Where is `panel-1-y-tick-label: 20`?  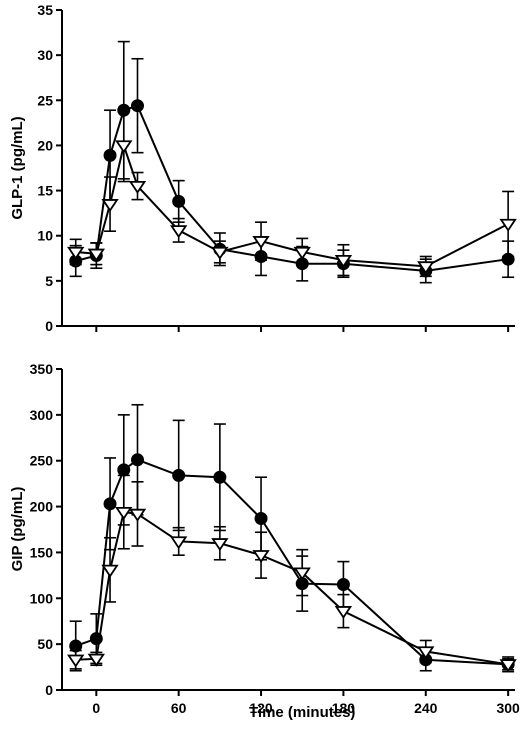
panel-1-y-tick-label: 20 is located at coordinates (45, 145).